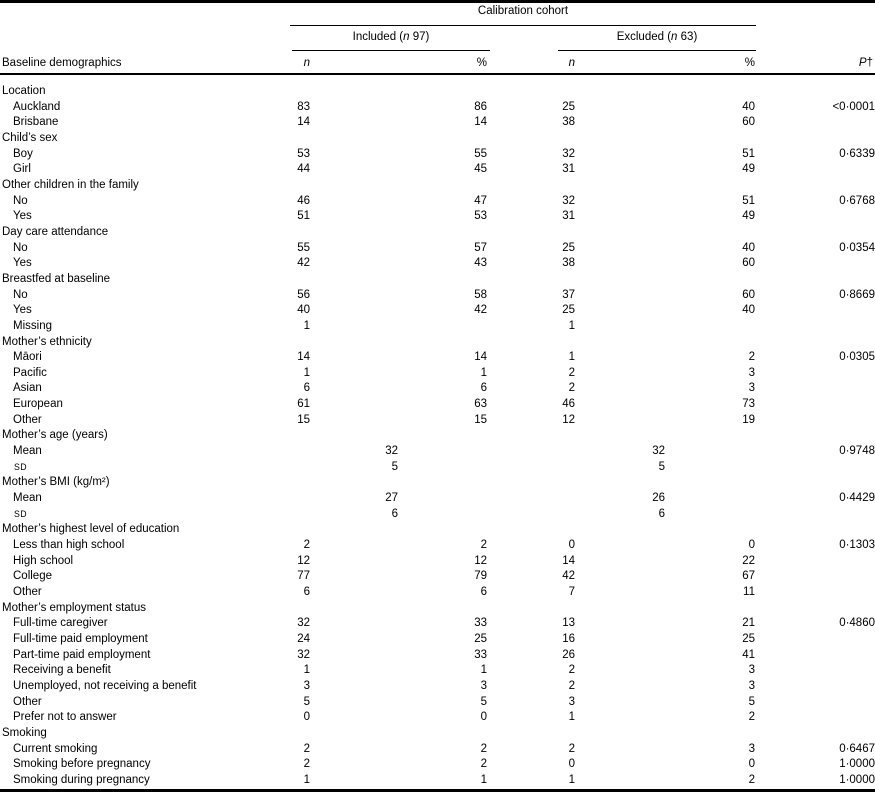 This screenshot has width=875, height=797. I want to click on table-row: Less than high school 2 2 0 0 0·1303, so click(437, 546).